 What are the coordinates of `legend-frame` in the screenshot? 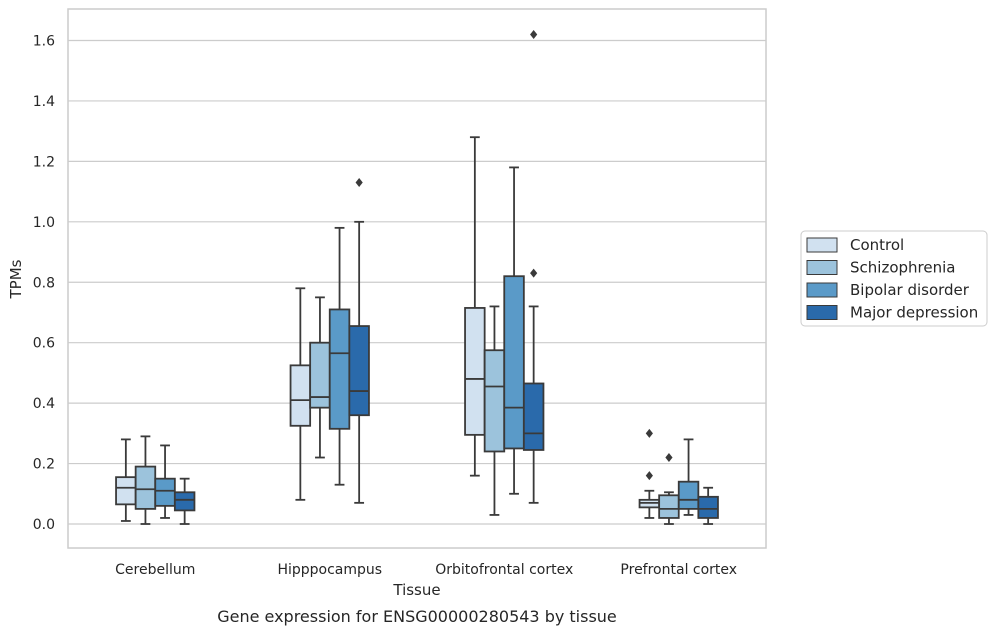 It's located at (894, 278).